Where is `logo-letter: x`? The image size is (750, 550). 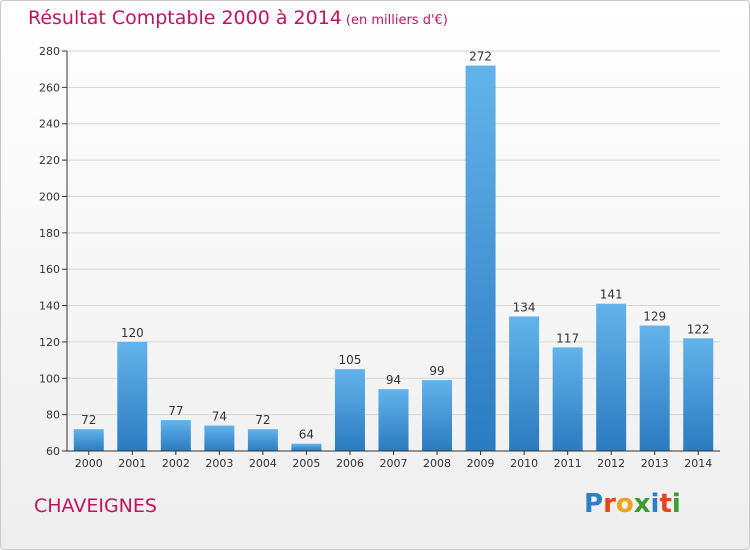
logo-letter: x is located at coordinates (642, 504).